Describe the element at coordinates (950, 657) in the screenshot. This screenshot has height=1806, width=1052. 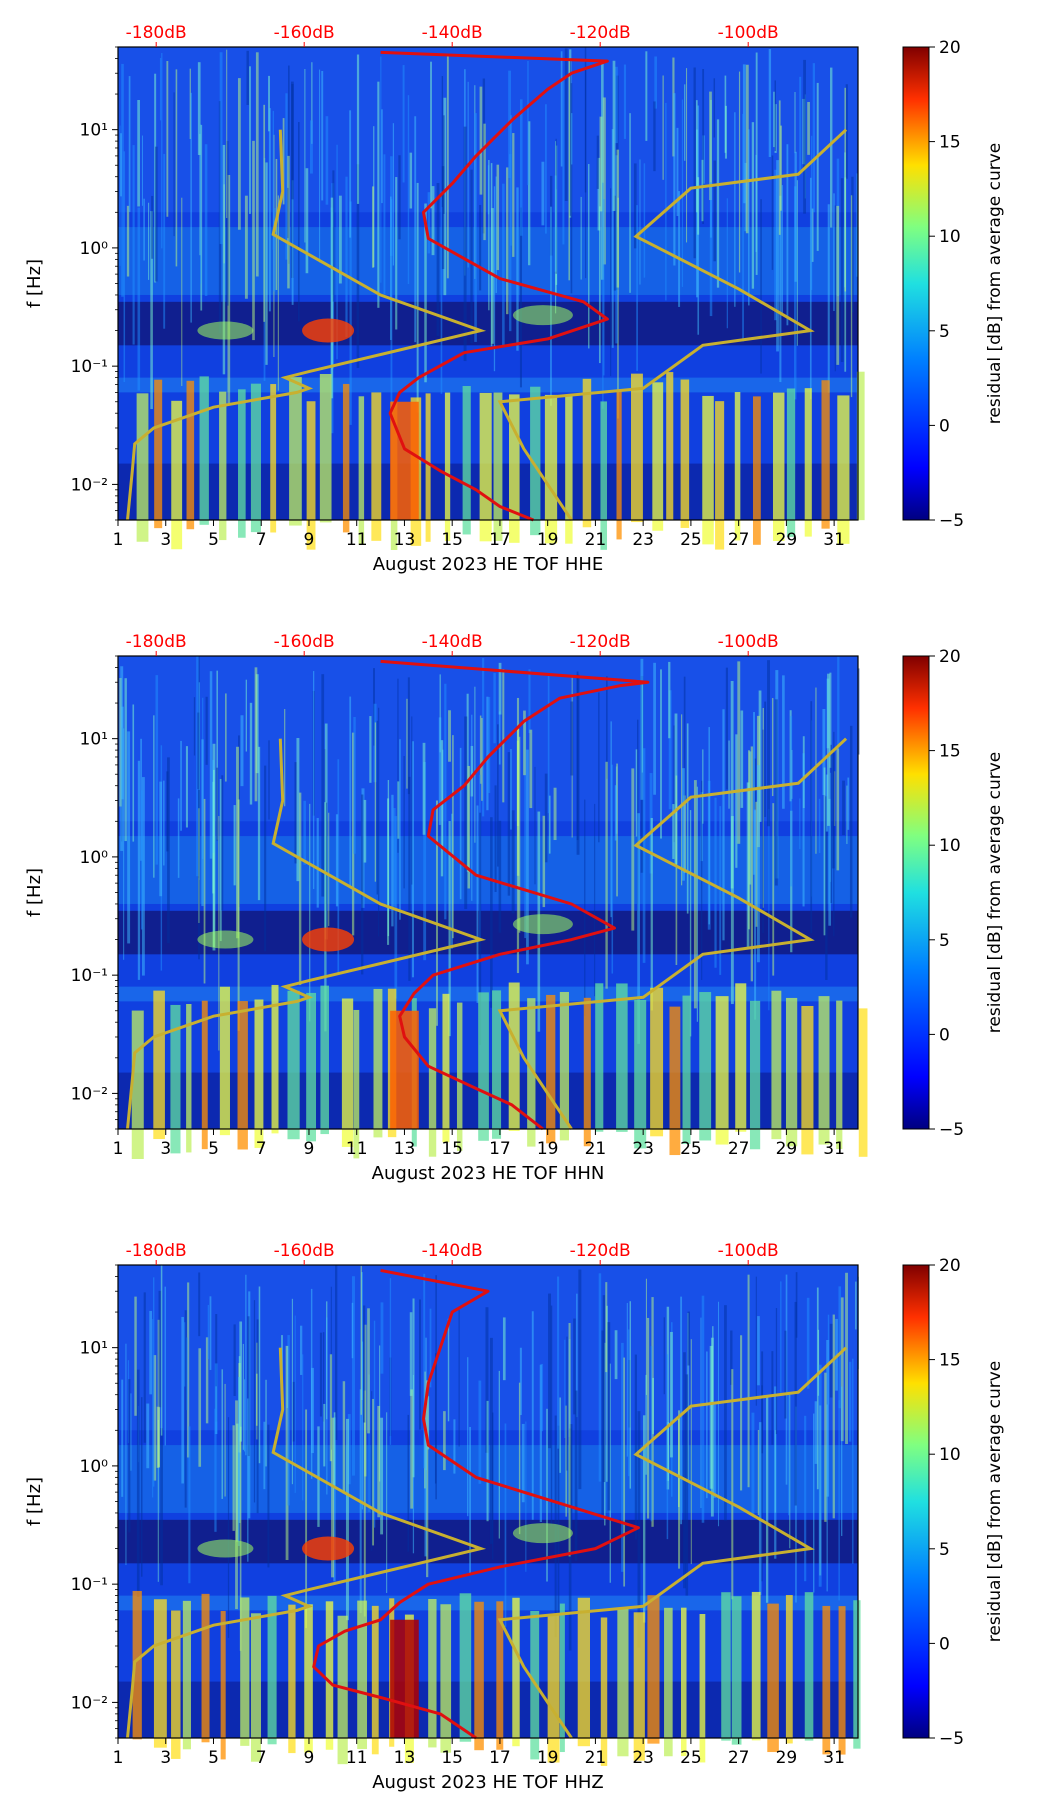
I see `colorbar-tick-label: 20` at that location.